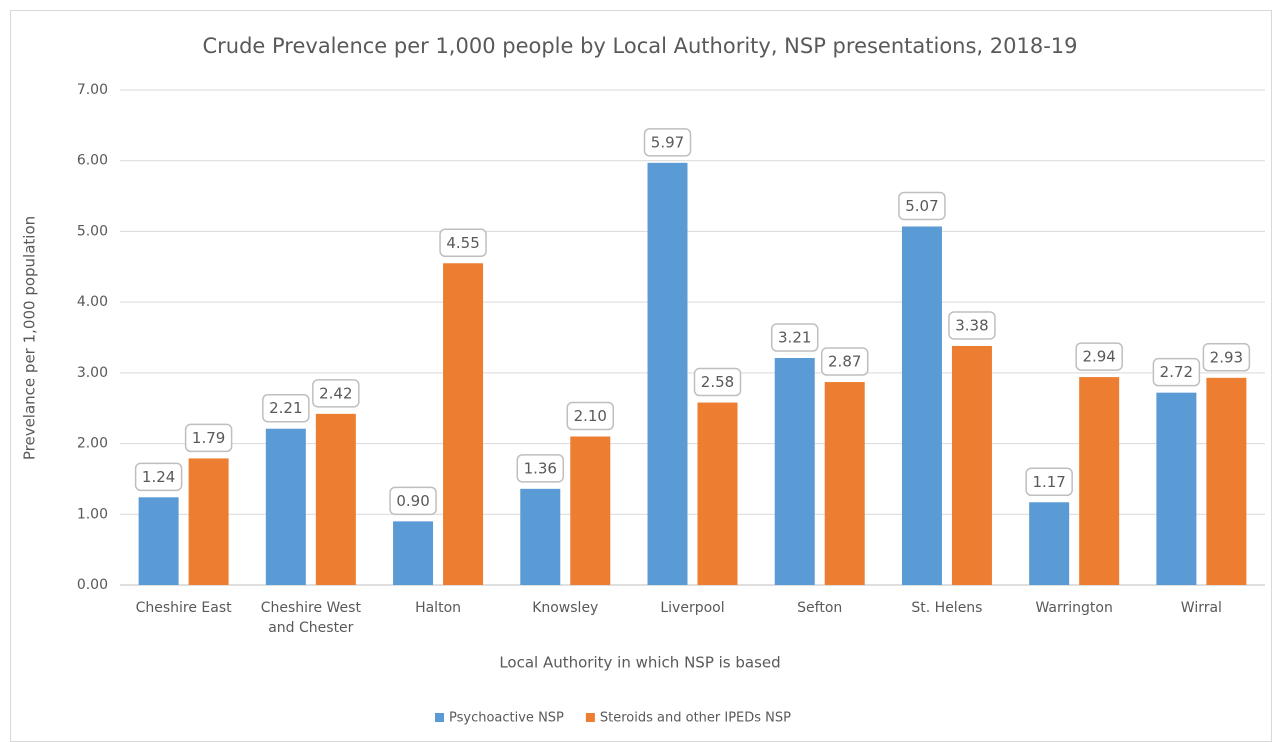 The image size is (1283, 742). I want to click on value-label: 4.55, so click(462, 243).